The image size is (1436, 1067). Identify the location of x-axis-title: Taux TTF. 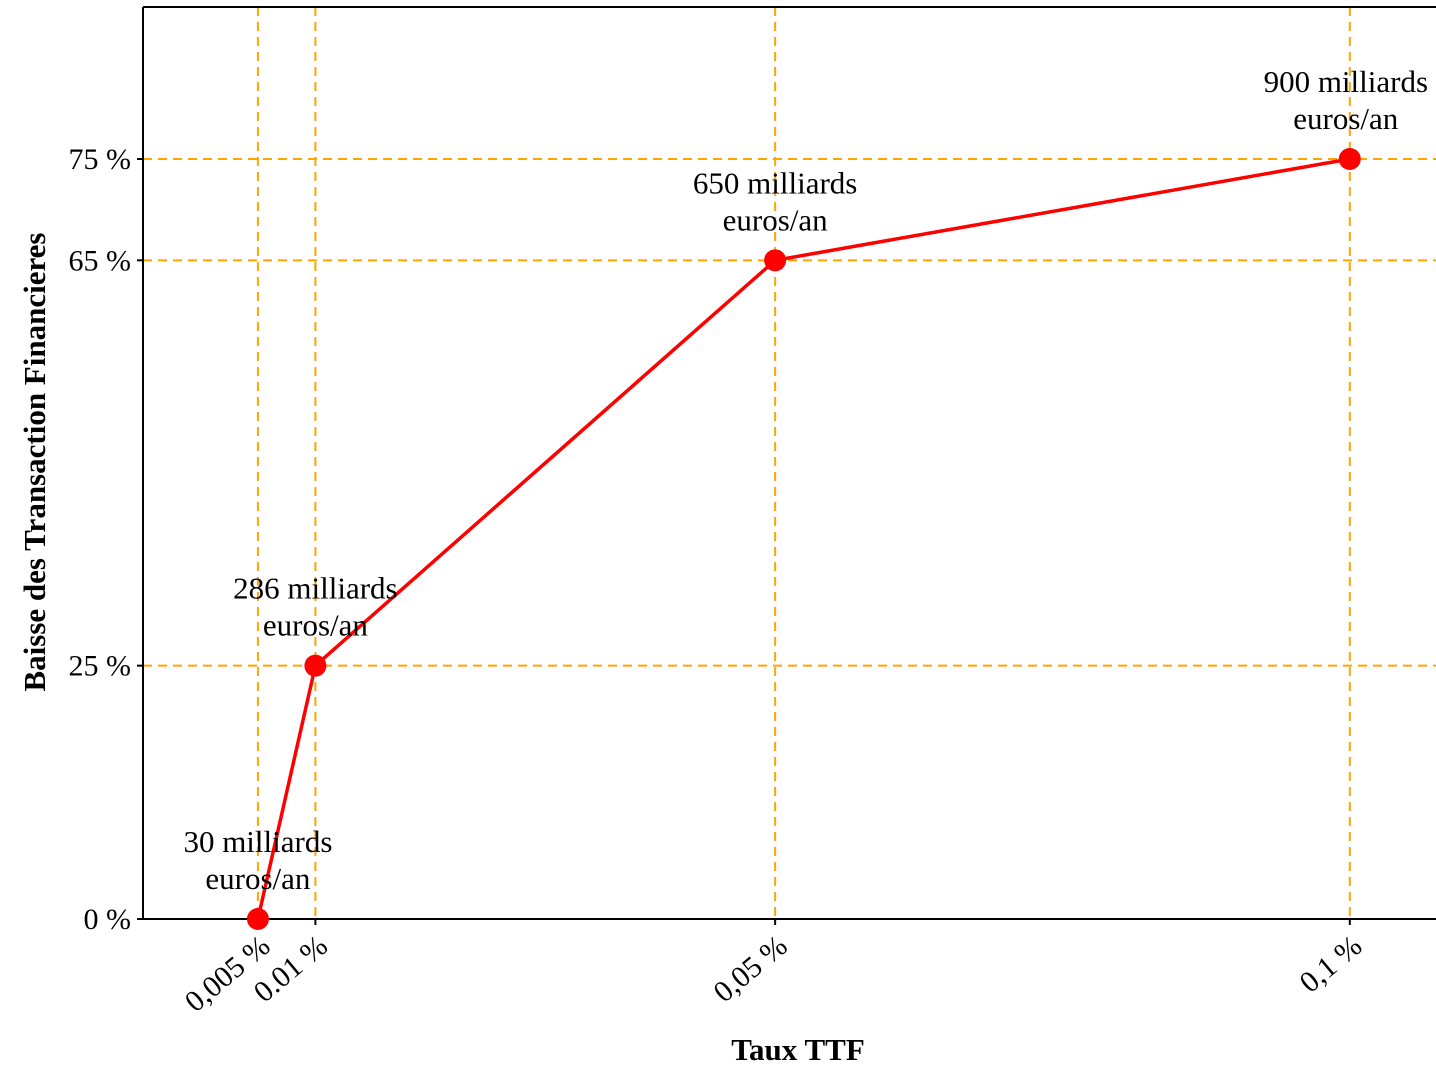
(798, 1049).